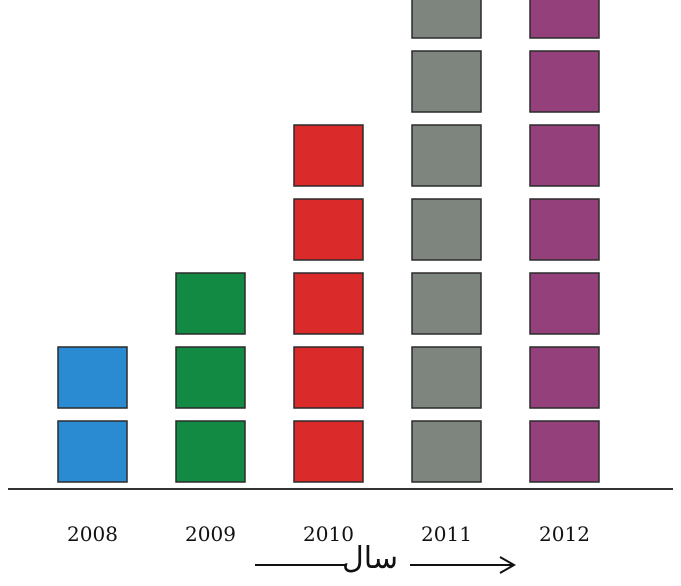  Describe the element at coordinates (370, 558) in the screenshot. I see `x-axis-label: سال` at that location.